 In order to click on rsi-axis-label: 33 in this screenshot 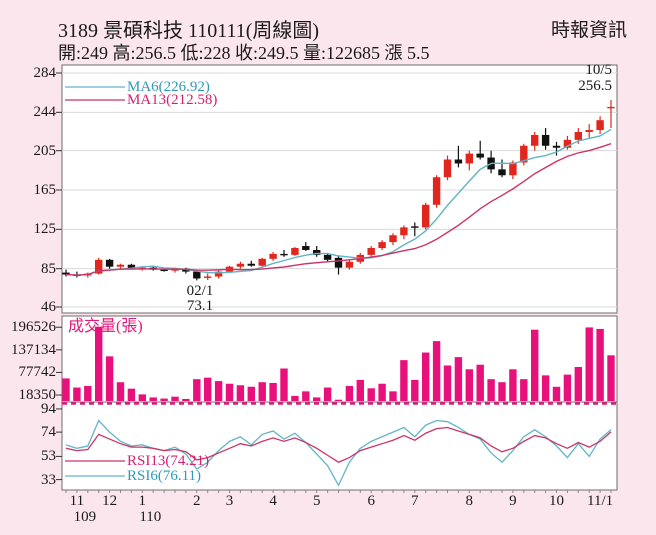, I will do `click(48, 479)`.